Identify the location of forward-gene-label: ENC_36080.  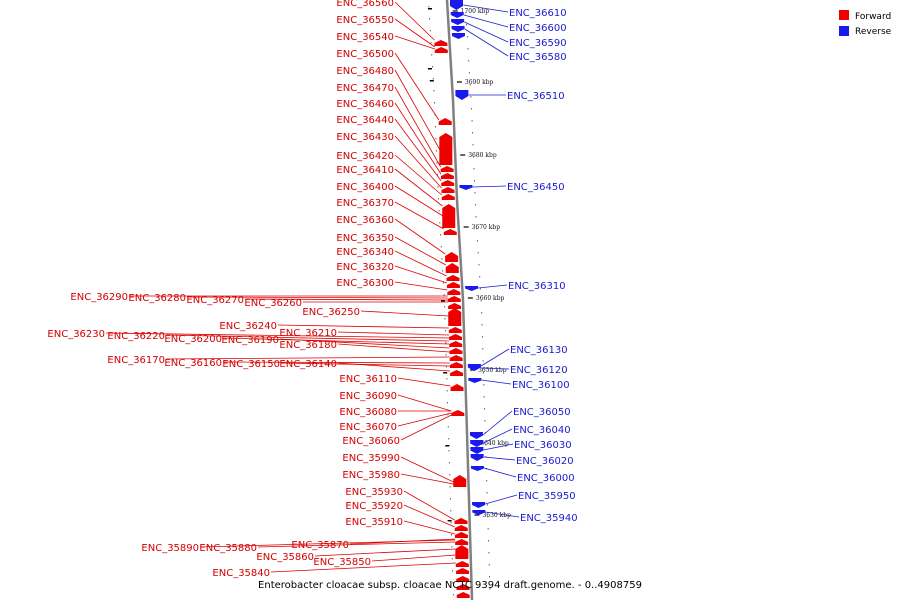
(368, 412).